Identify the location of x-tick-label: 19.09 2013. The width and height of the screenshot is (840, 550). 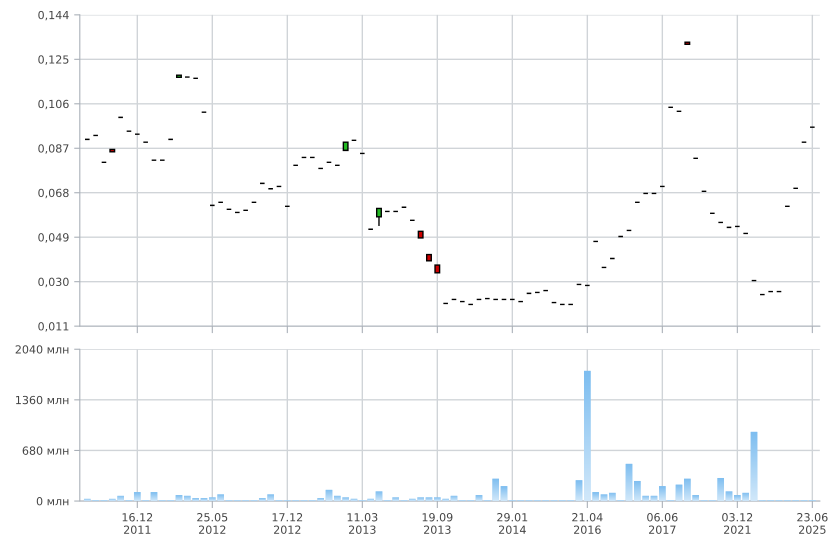
(437, 523).